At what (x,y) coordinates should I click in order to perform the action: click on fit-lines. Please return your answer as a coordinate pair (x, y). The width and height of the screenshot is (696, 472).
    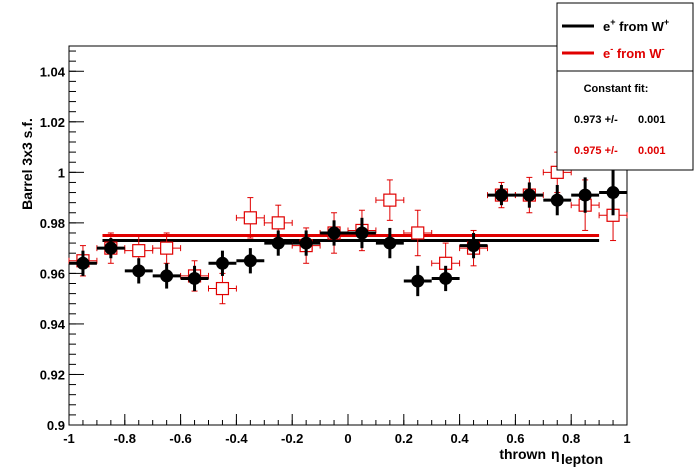
    Looking at the image, I should click on (351, 238).